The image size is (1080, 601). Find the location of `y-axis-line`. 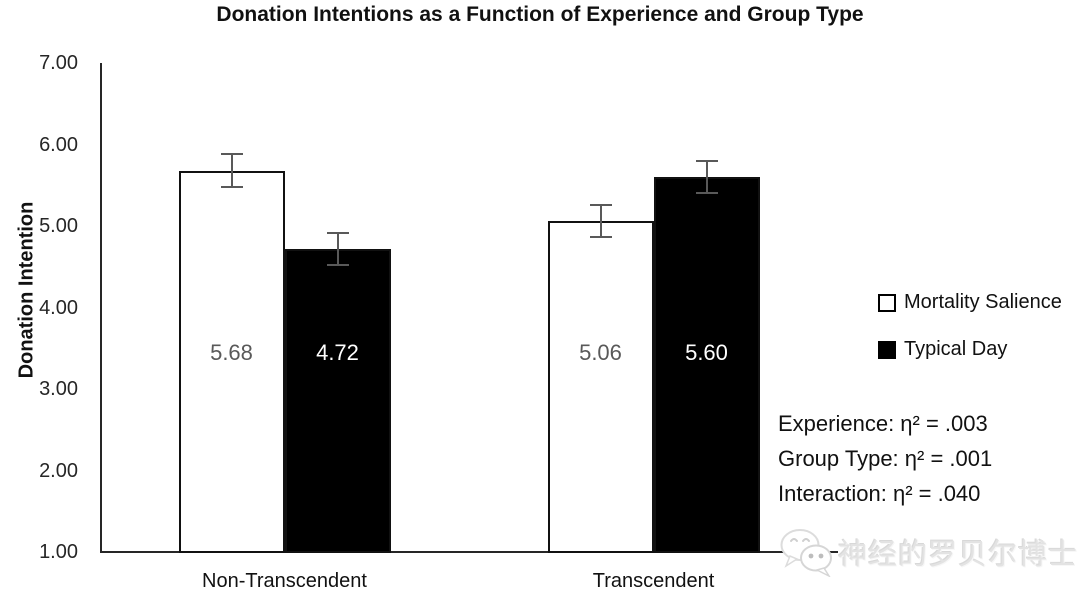

y-axis-line is located at coordinates (101, 308).